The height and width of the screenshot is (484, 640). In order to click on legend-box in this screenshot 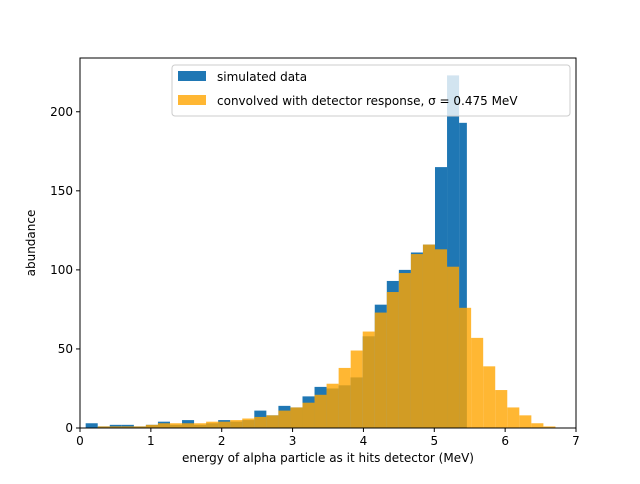, I will do `click(371, 90)`.